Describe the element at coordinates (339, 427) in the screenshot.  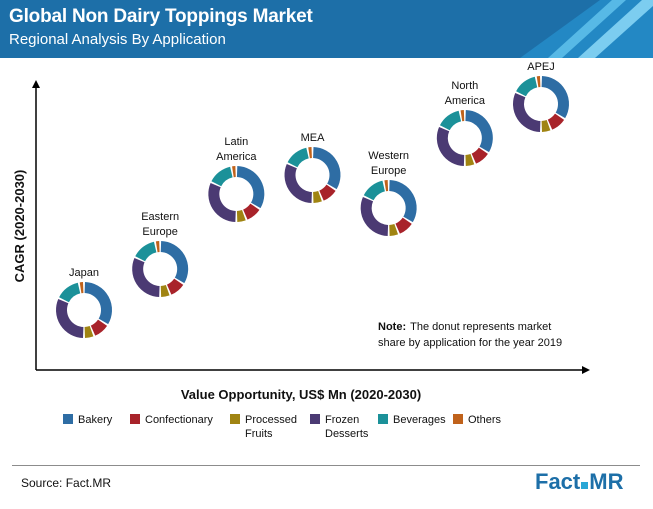
I see `legend-item-frozen-desserts: Frozen Desserts` at that location.